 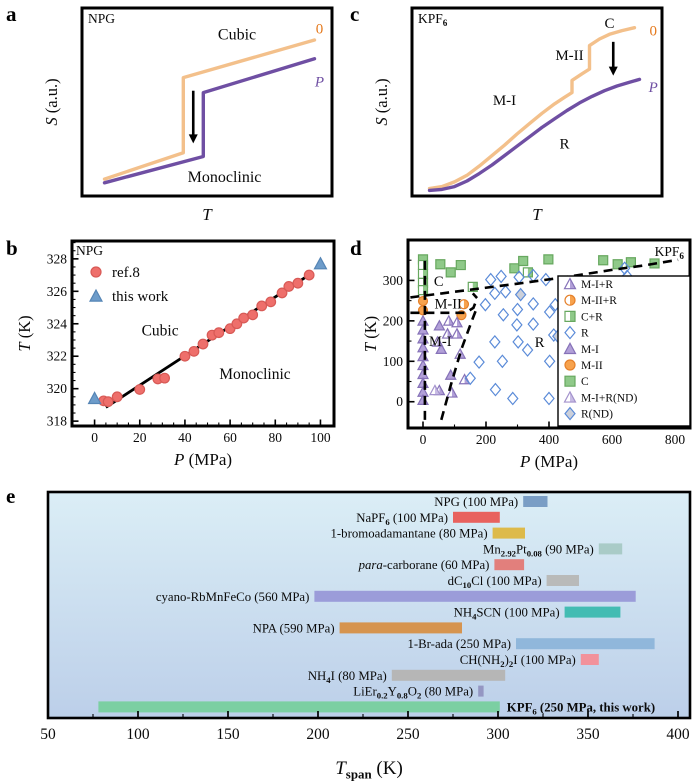 What do you see at coordinates (599, 301) in the screenshot?
I see `legend-label: M-II+R` at bounding box center [599, 301].